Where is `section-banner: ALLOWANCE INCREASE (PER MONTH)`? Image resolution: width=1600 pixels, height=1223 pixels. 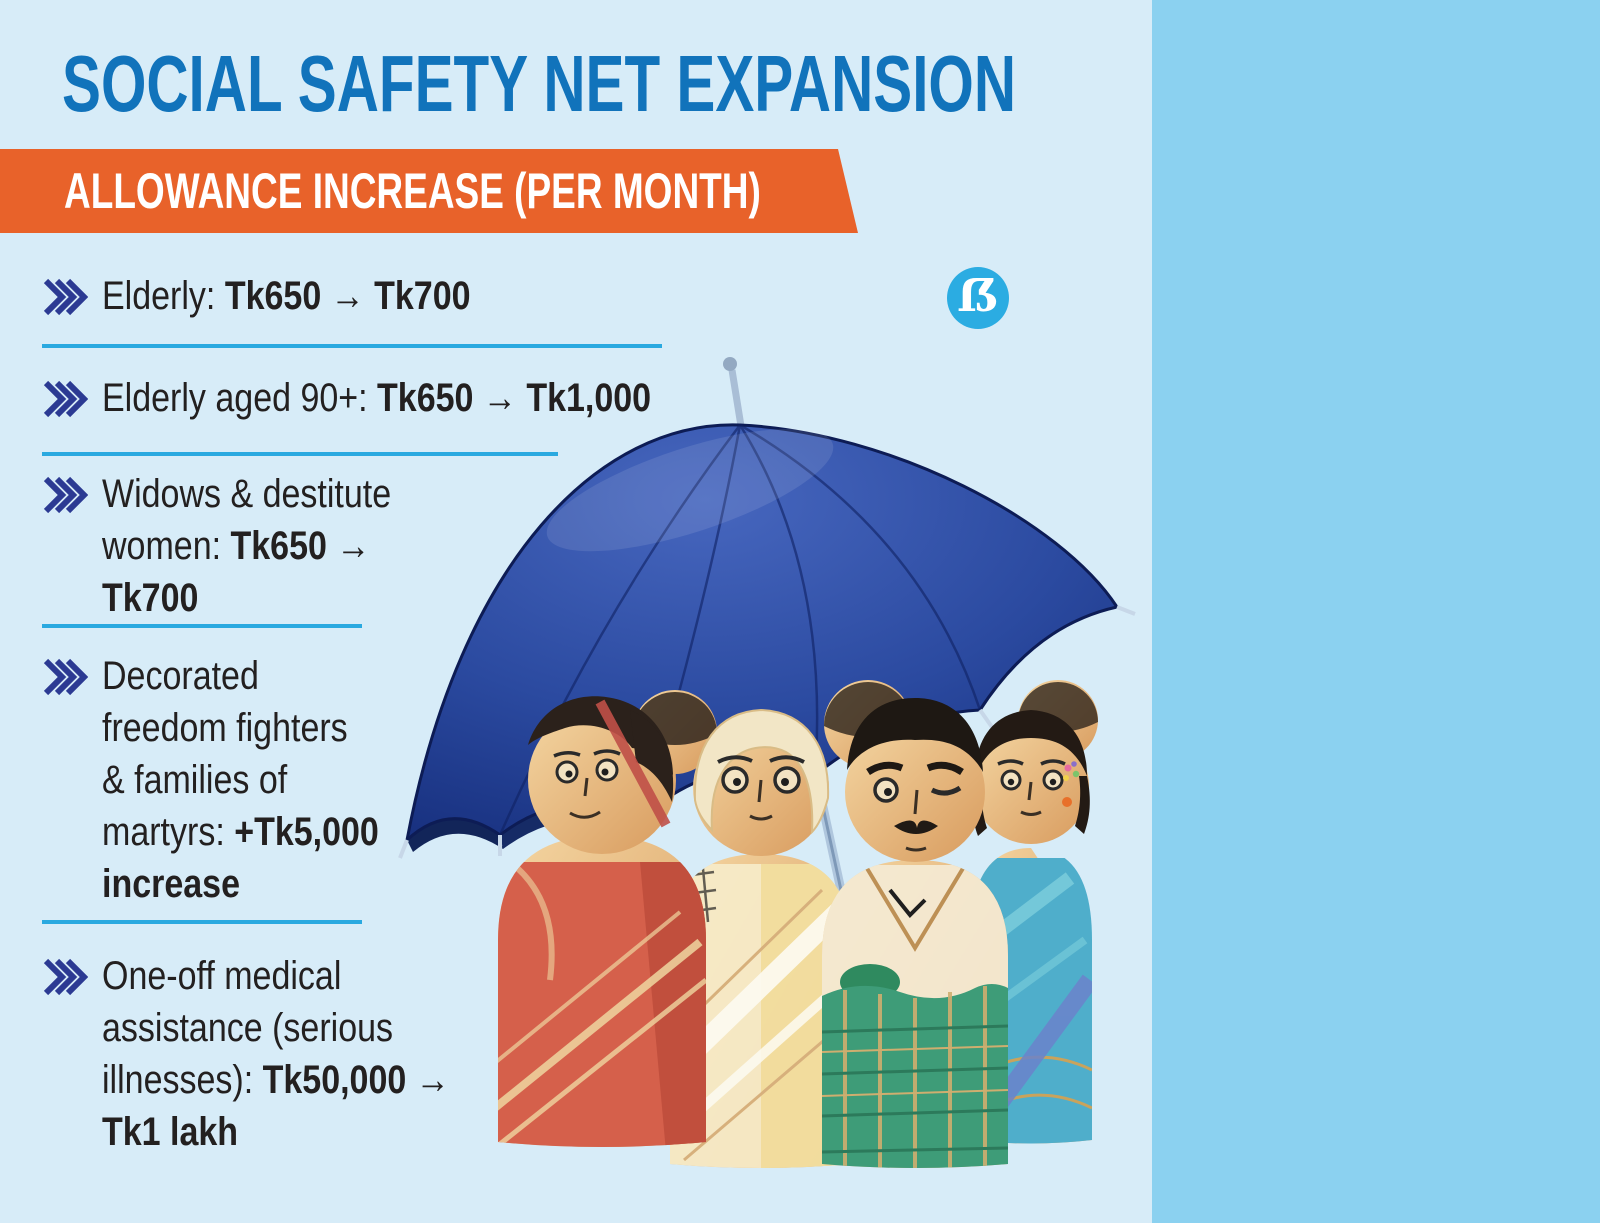 section-banner: ALLOWANCE INCREASE (PER MONTH) is located at coordinates (429, 191).